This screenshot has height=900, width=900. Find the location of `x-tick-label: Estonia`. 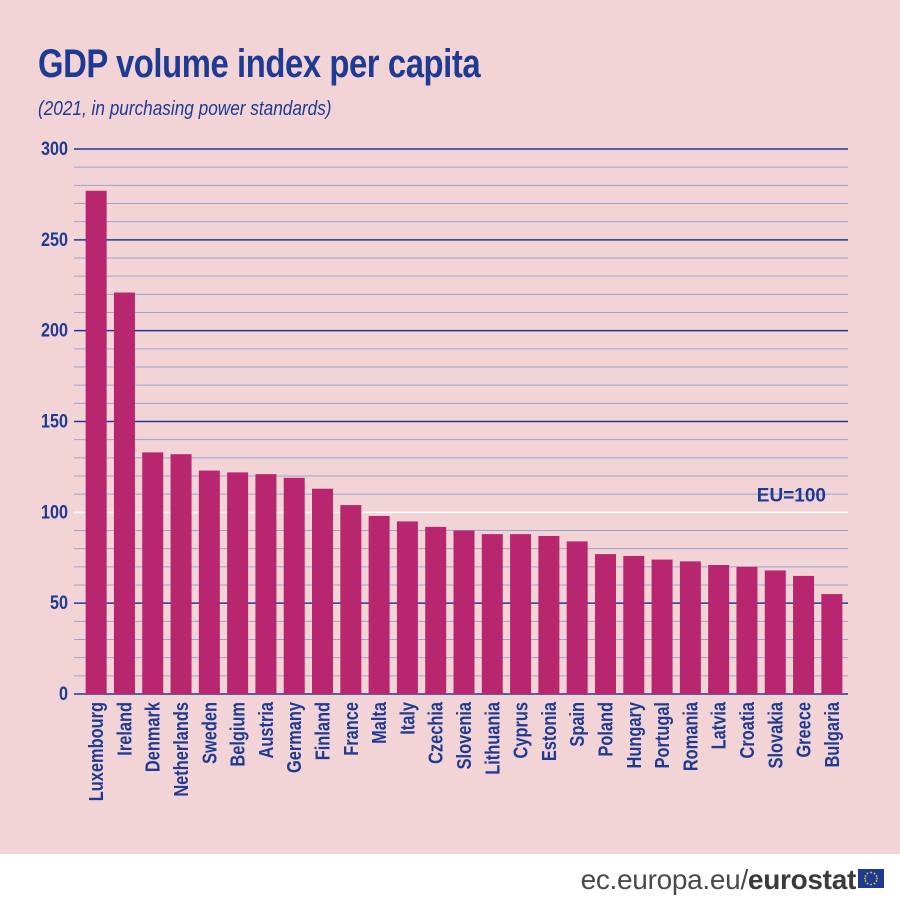

x-tick-label: Estonia is located at coordinates (548, 731).